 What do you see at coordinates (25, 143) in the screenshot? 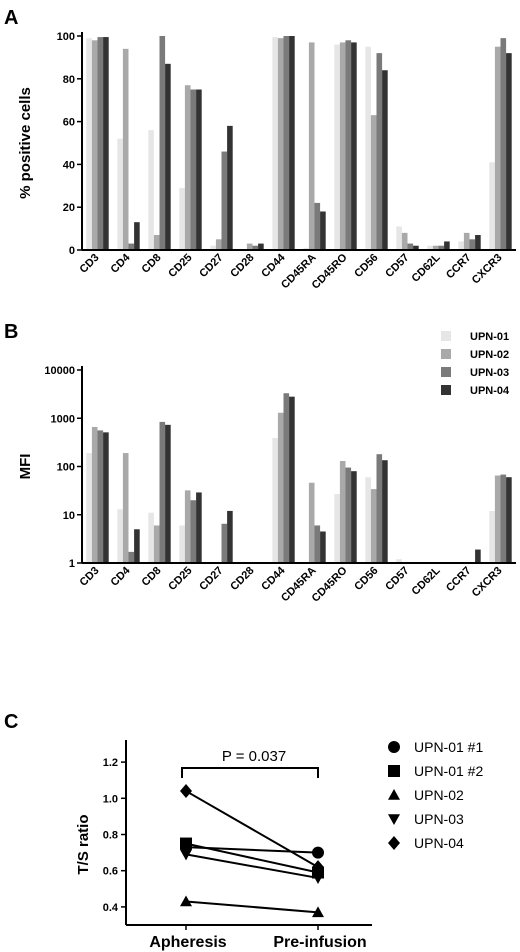
I see `y-axis-label-a: % positive cells` at bounding box center [25, 143].